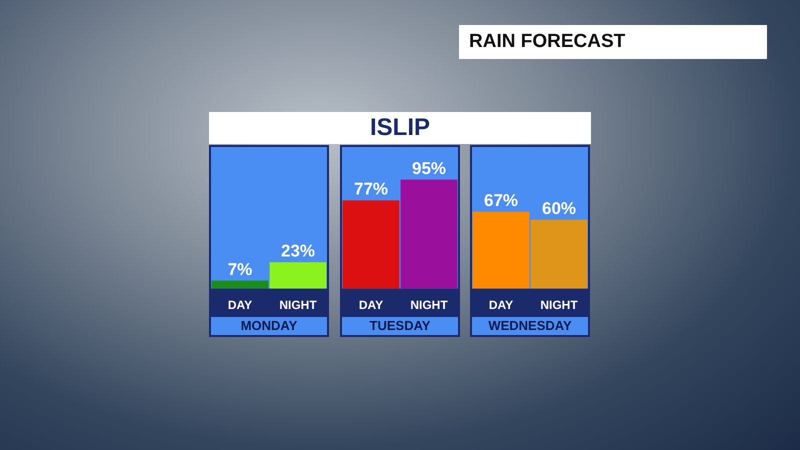 This screenshot has height=450, width=800. Describe the element at coordinates (613, 42) in the screenshot. I see `text: RAIN FORECAST` at that location.